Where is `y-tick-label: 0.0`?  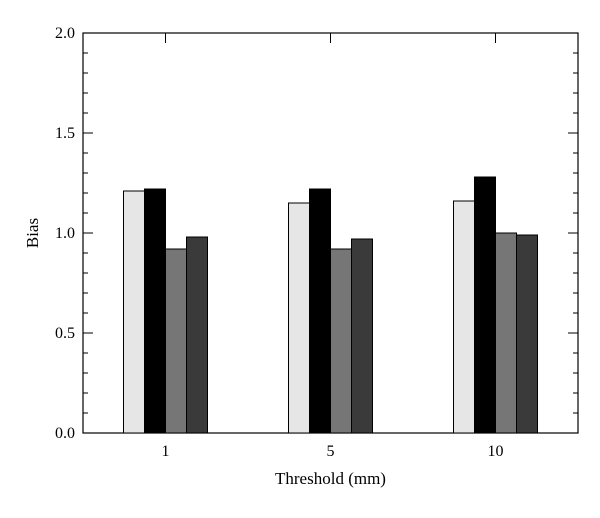
y-tick-label: 0.0 is located at coordinates (65, 433).